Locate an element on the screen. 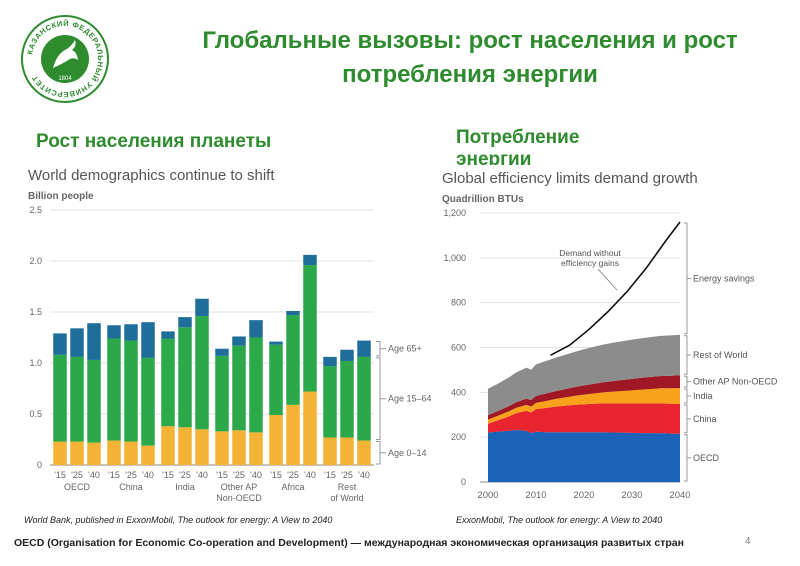 The height and width of the screenshot is (566, 800). y-tick-label: 800 is located at coordinates (458, 303).